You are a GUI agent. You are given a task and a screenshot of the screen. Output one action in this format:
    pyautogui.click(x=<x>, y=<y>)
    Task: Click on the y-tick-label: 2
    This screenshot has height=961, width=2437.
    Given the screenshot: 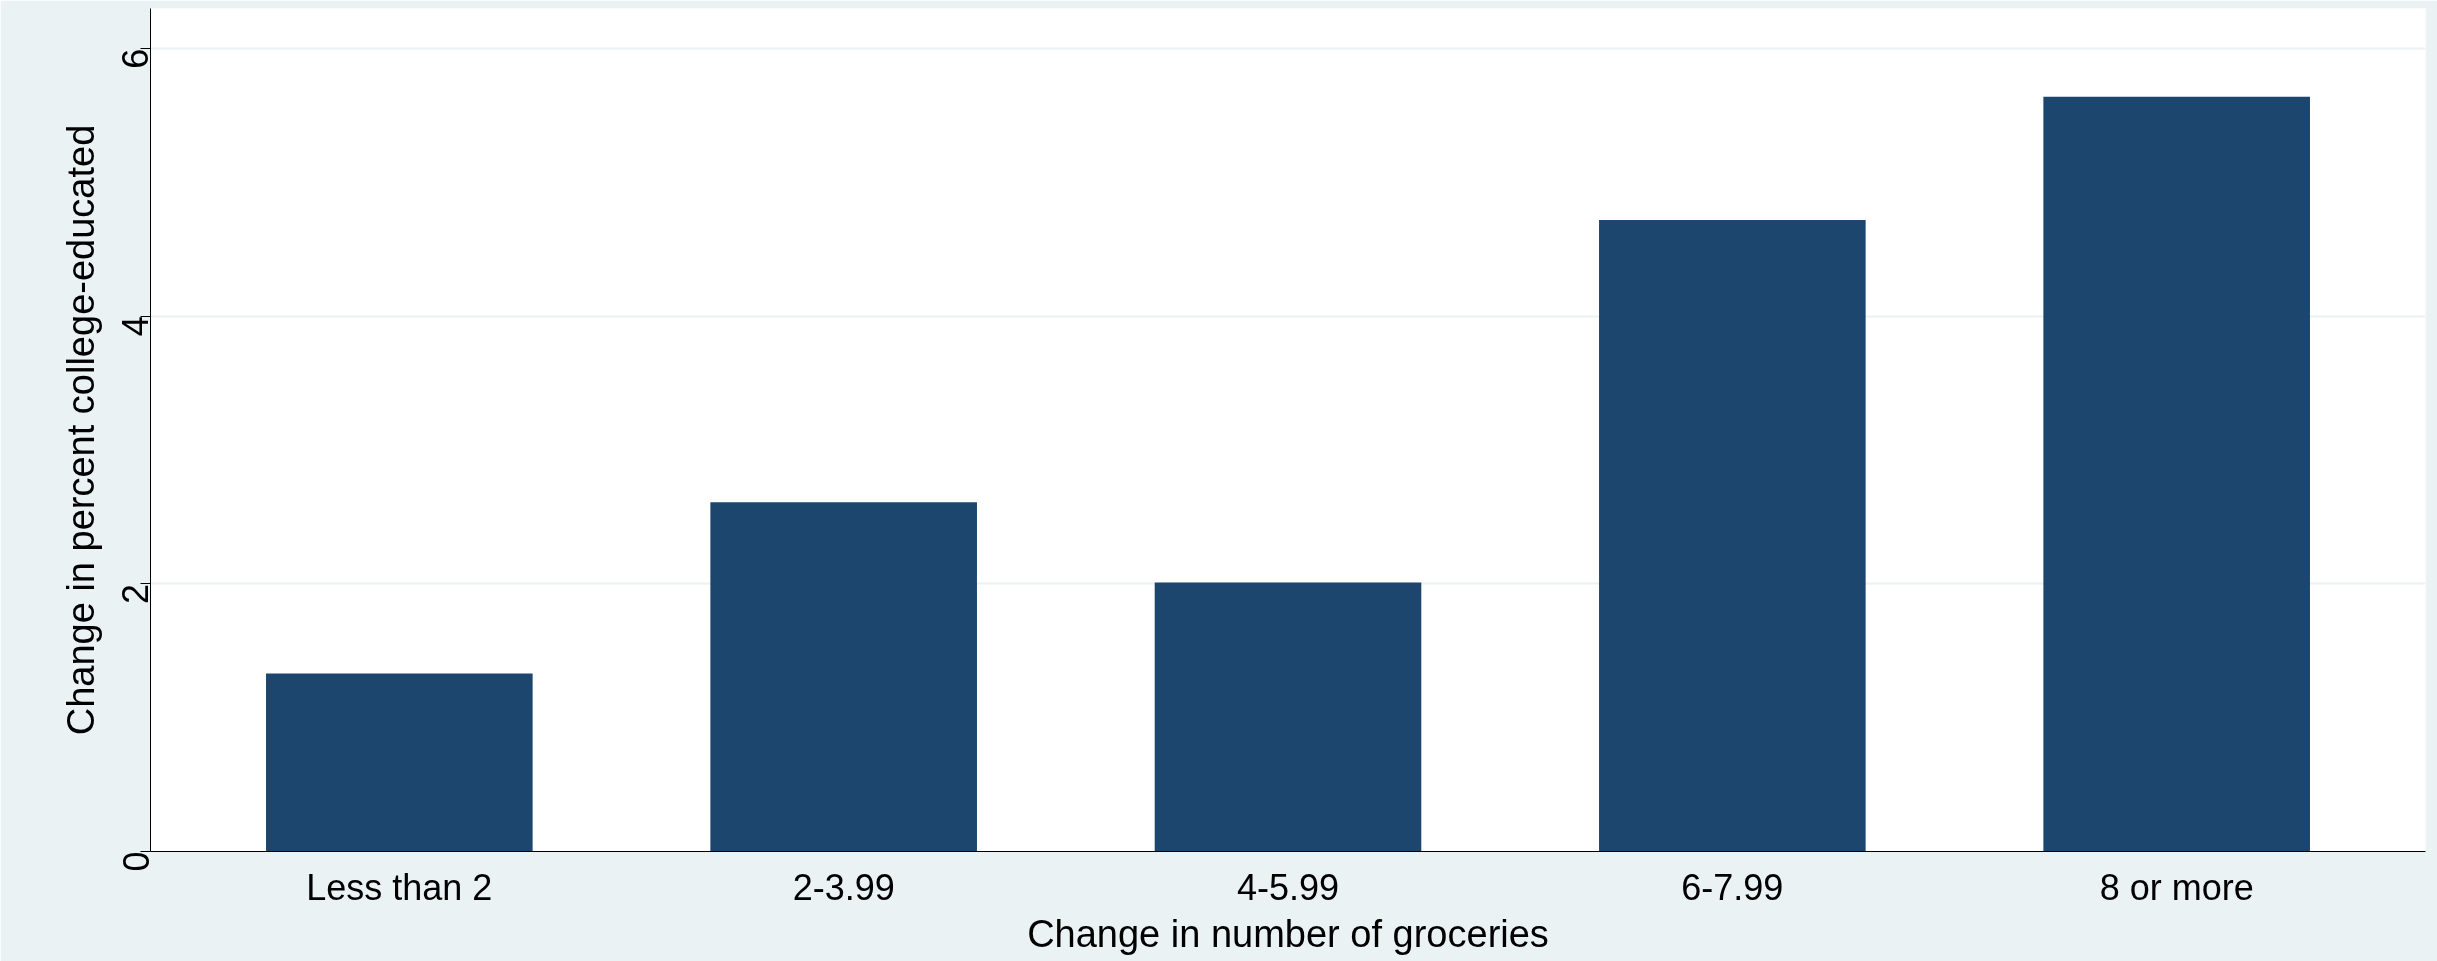 What is the action you would take?
    pyautogui.click(x=136, y=593)
    